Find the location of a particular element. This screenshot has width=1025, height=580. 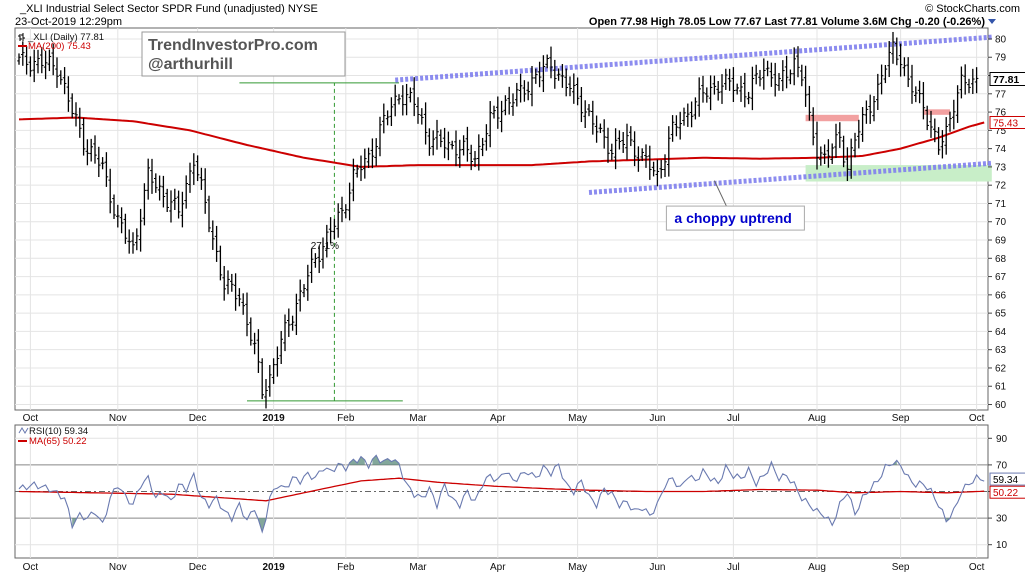

support-zone is located at coordinates (898, 173).